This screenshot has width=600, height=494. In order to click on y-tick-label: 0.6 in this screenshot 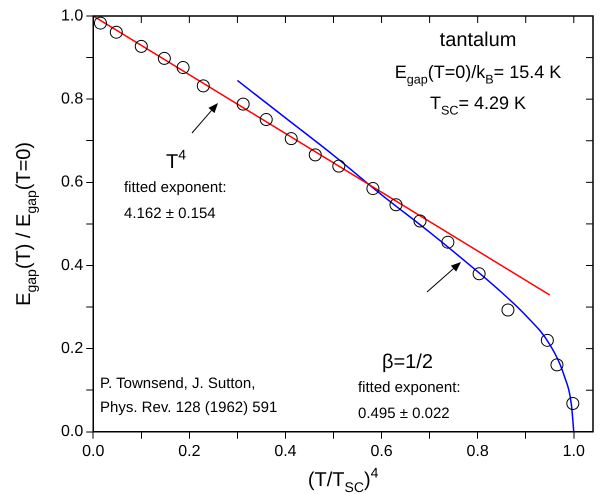, I will do `click(72, 182)`.